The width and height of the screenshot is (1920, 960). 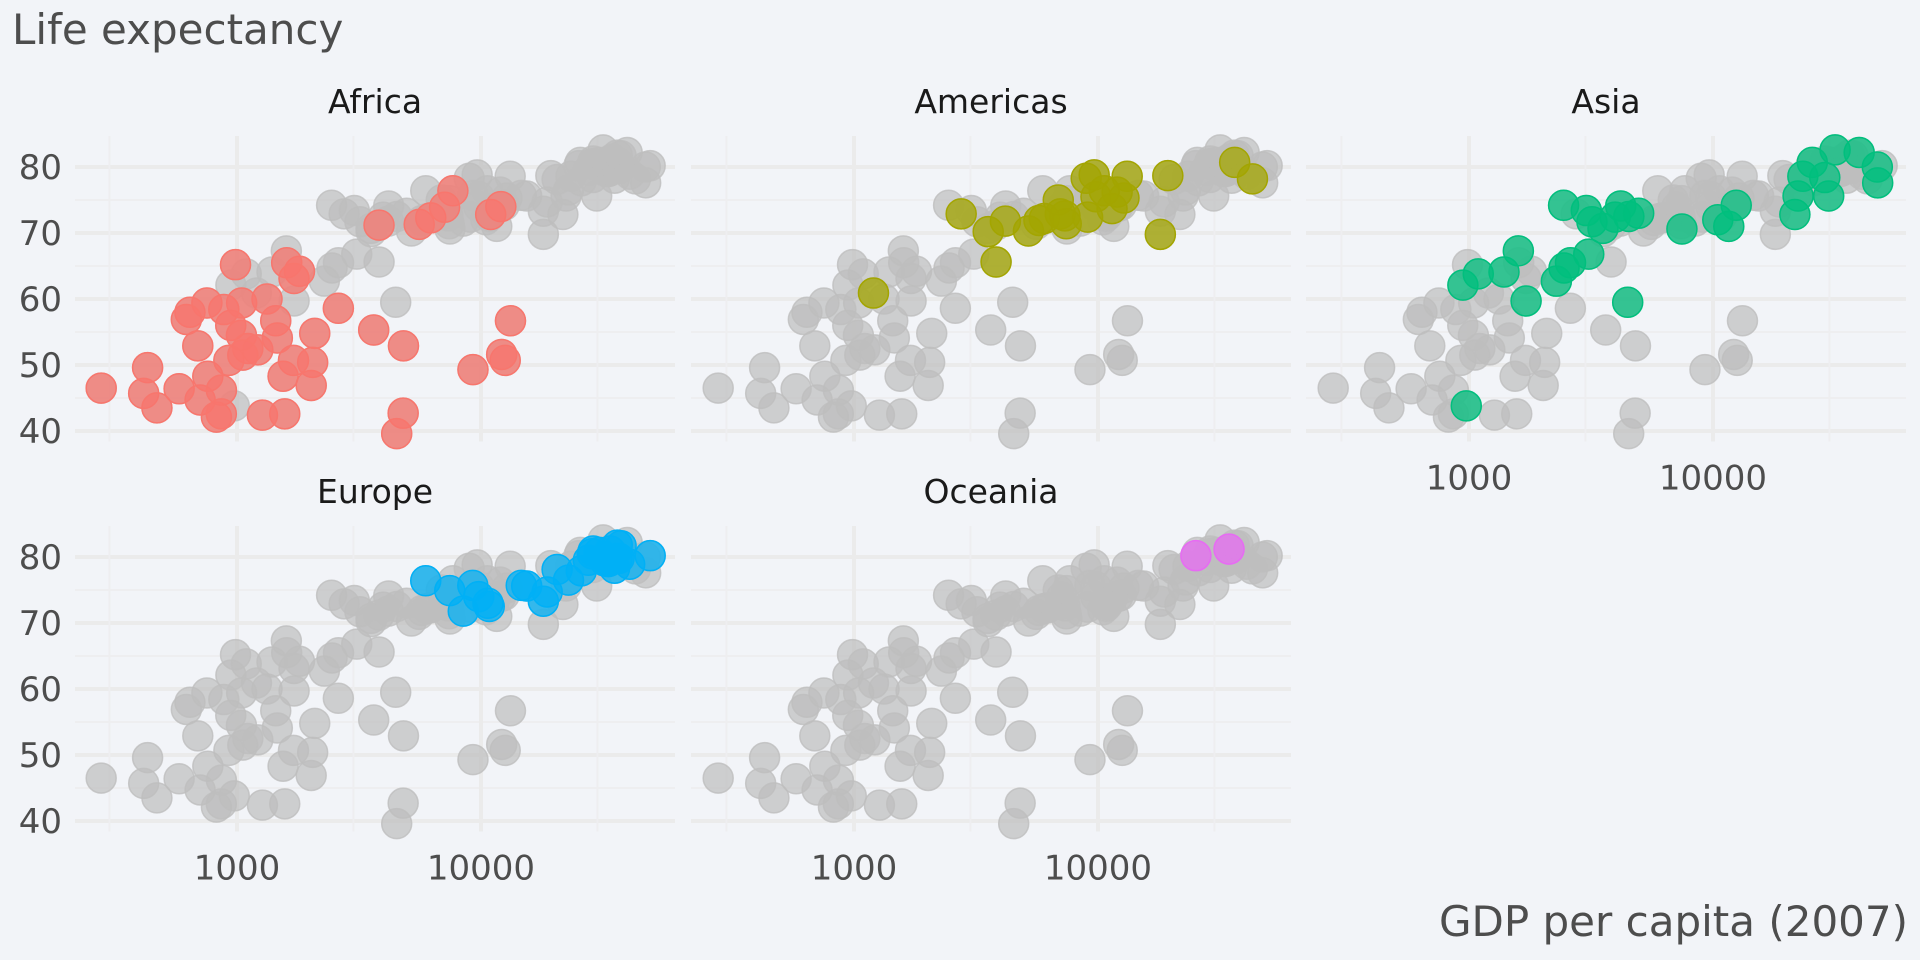 I want to click on x-tick-label: 10000, so click(x=1098, y=869).